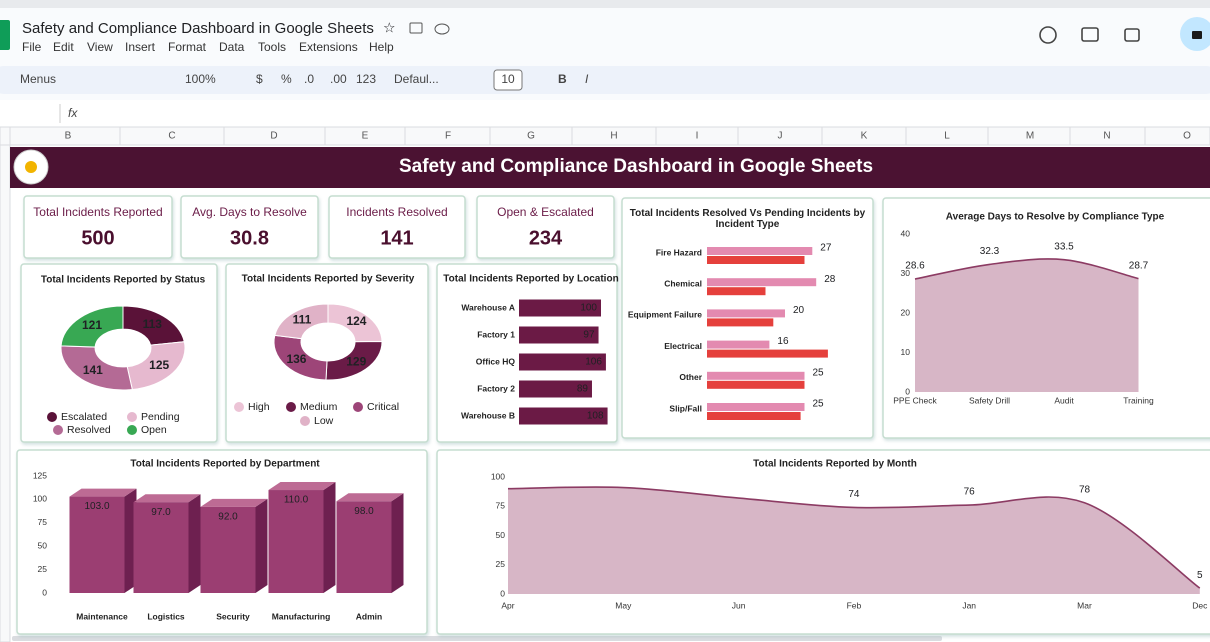 The width and height of the screenshot is (1210, 642). What do you see at coordinates (416, 28) in the screenshot?
I see `move-icon` at bounding box center [416, 28].